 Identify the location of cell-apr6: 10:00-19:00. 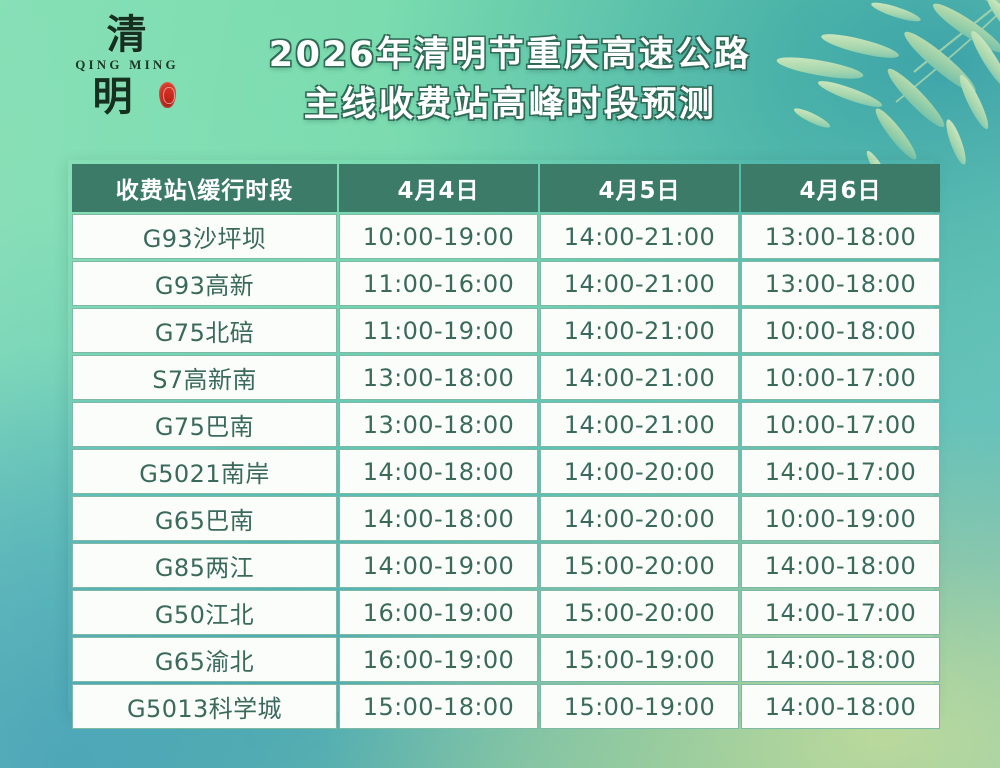
(840, 518).